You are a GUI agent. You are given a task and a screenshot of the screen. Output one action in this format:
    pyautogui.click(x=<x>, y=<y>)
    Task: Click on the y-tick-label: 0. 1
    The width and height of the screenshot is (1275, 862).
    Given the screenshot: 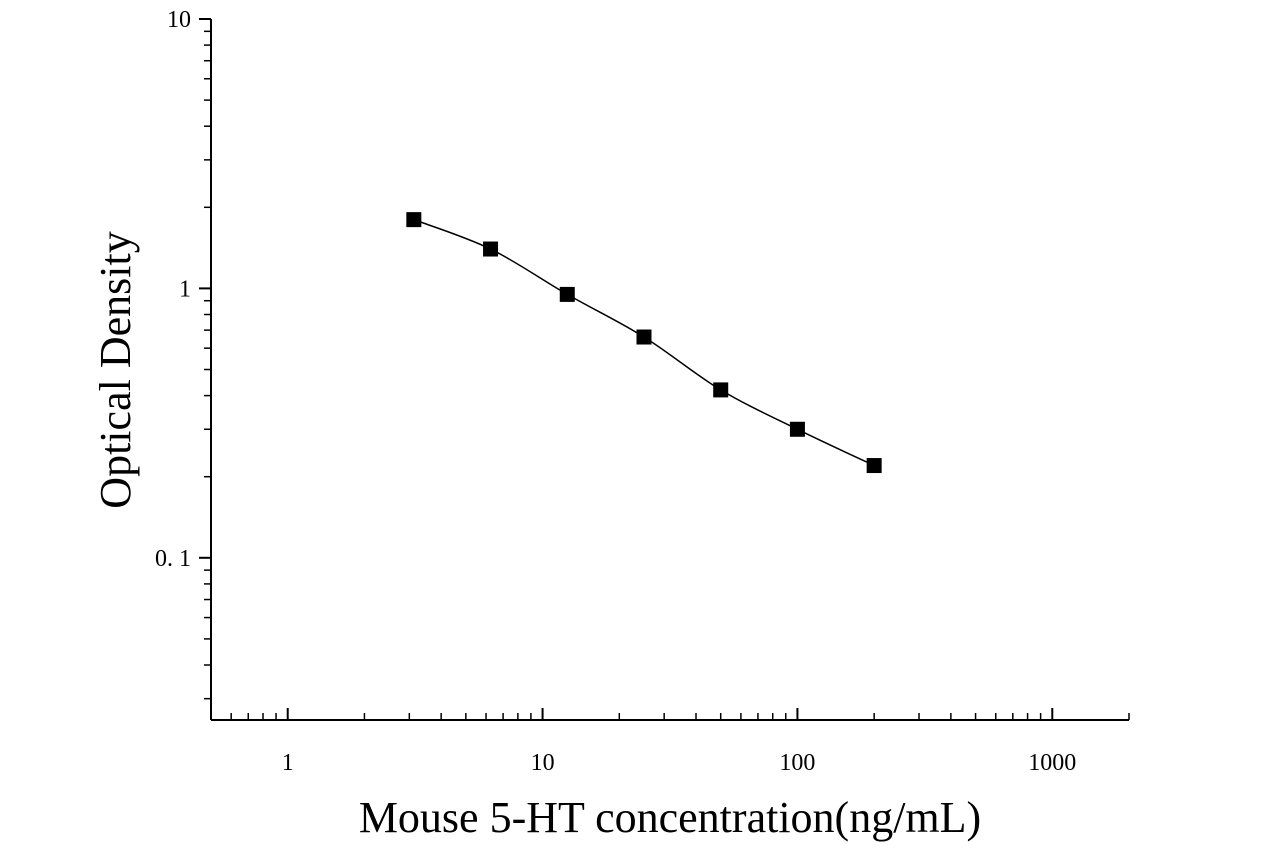 What is the action you would take?
    pyautogui.click(x=173, y=559)
    